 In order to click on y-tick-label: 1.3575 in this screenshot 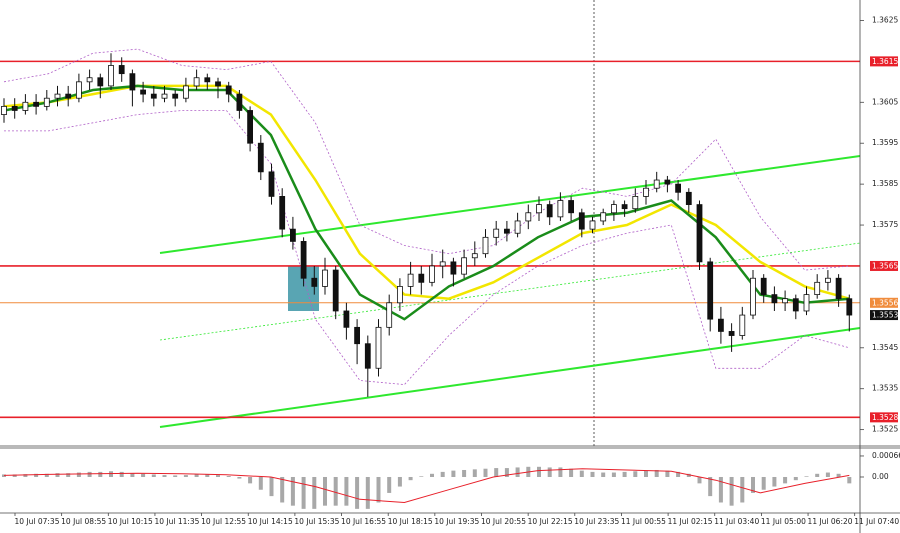, I will do `click(885, 224)`.